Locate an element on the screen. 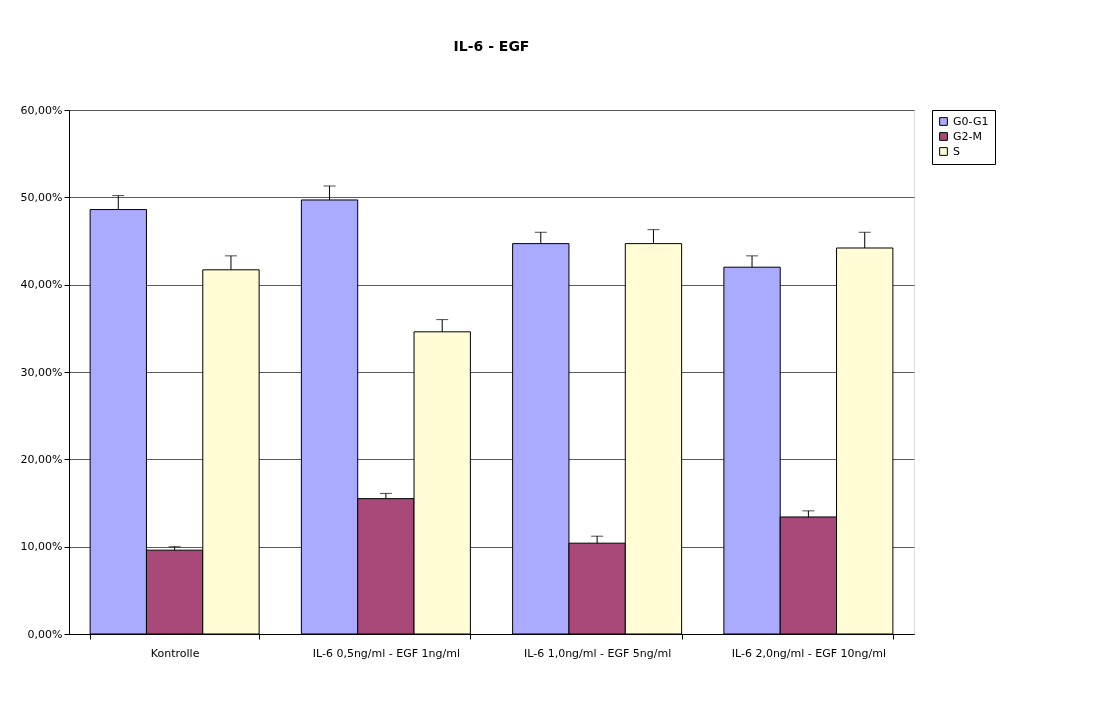 This screenshot has width=1095, height=713. chart-title: IL-6 - EGF is located at coordinates (491, 46).